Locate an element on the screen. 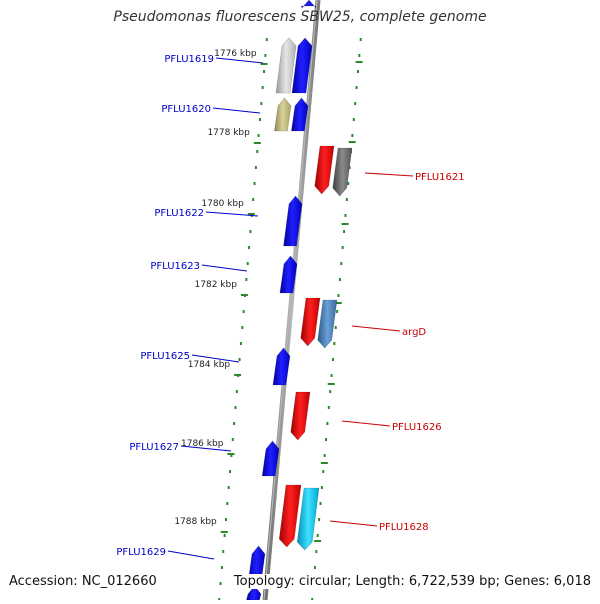 The width and height of the screenshot is (600, 604). forward-gene-label: PFLU1629 is located at coordinates (141, 552).